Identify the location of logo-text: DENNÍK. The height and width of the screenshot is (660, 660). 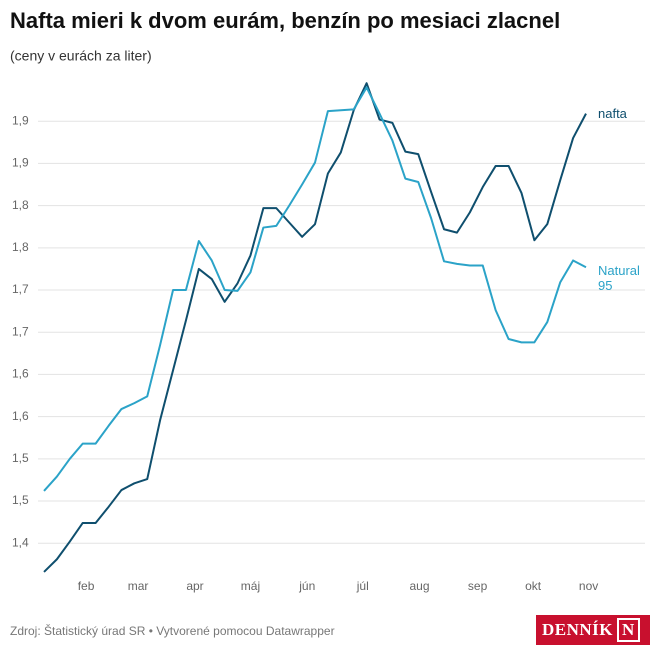
(578, 629).